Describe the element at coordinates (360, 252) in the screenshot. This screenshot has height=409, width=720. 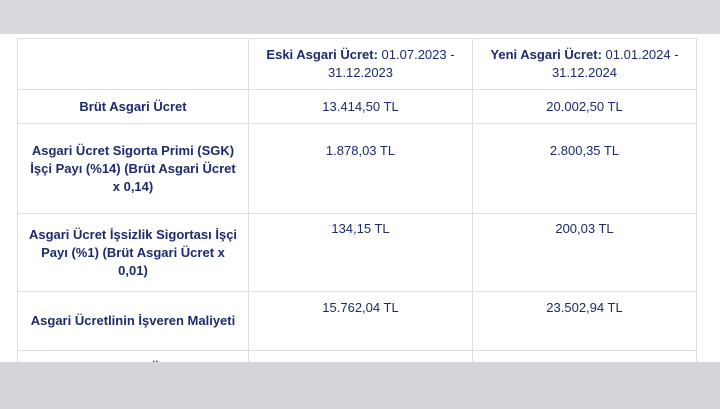
I see `old-value-cell: 134,15 TL` at that location.